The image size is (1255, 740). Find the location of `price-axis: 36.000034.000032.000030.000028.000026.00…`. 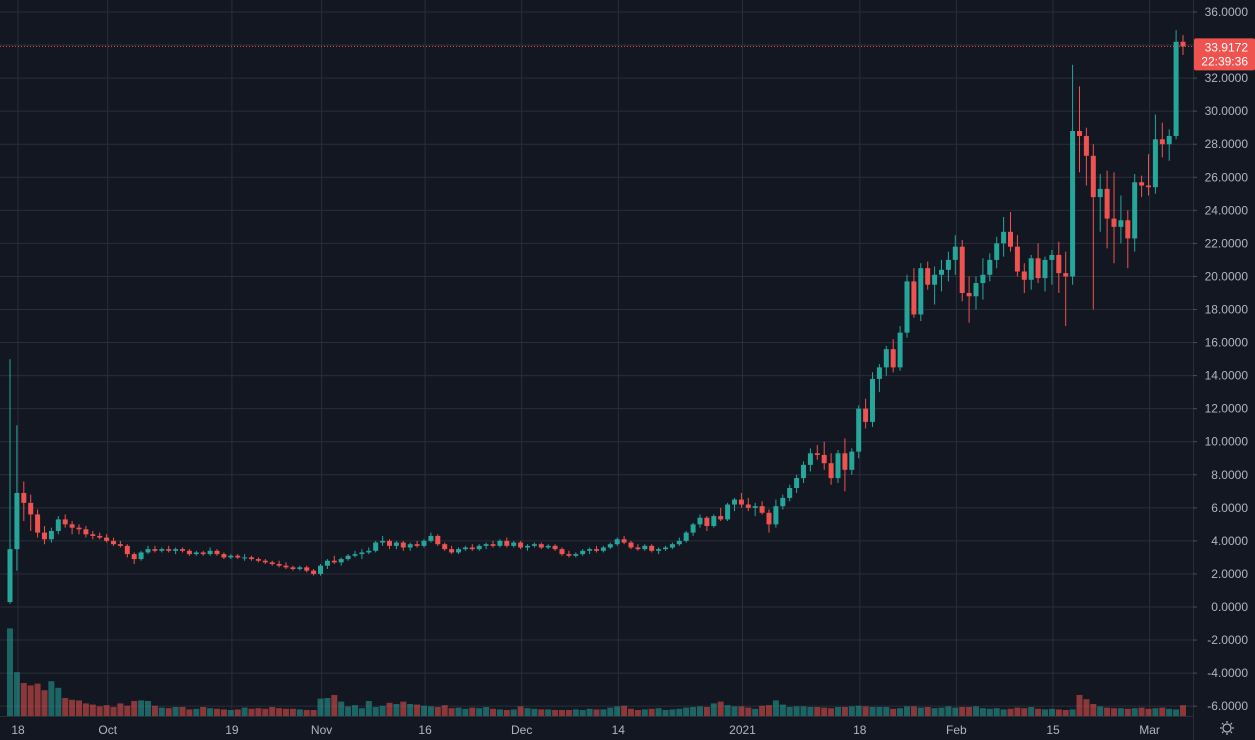

price-axis: 36.000034.000032.000030.000028.000026.00… is located at coordinates (1220, 370).